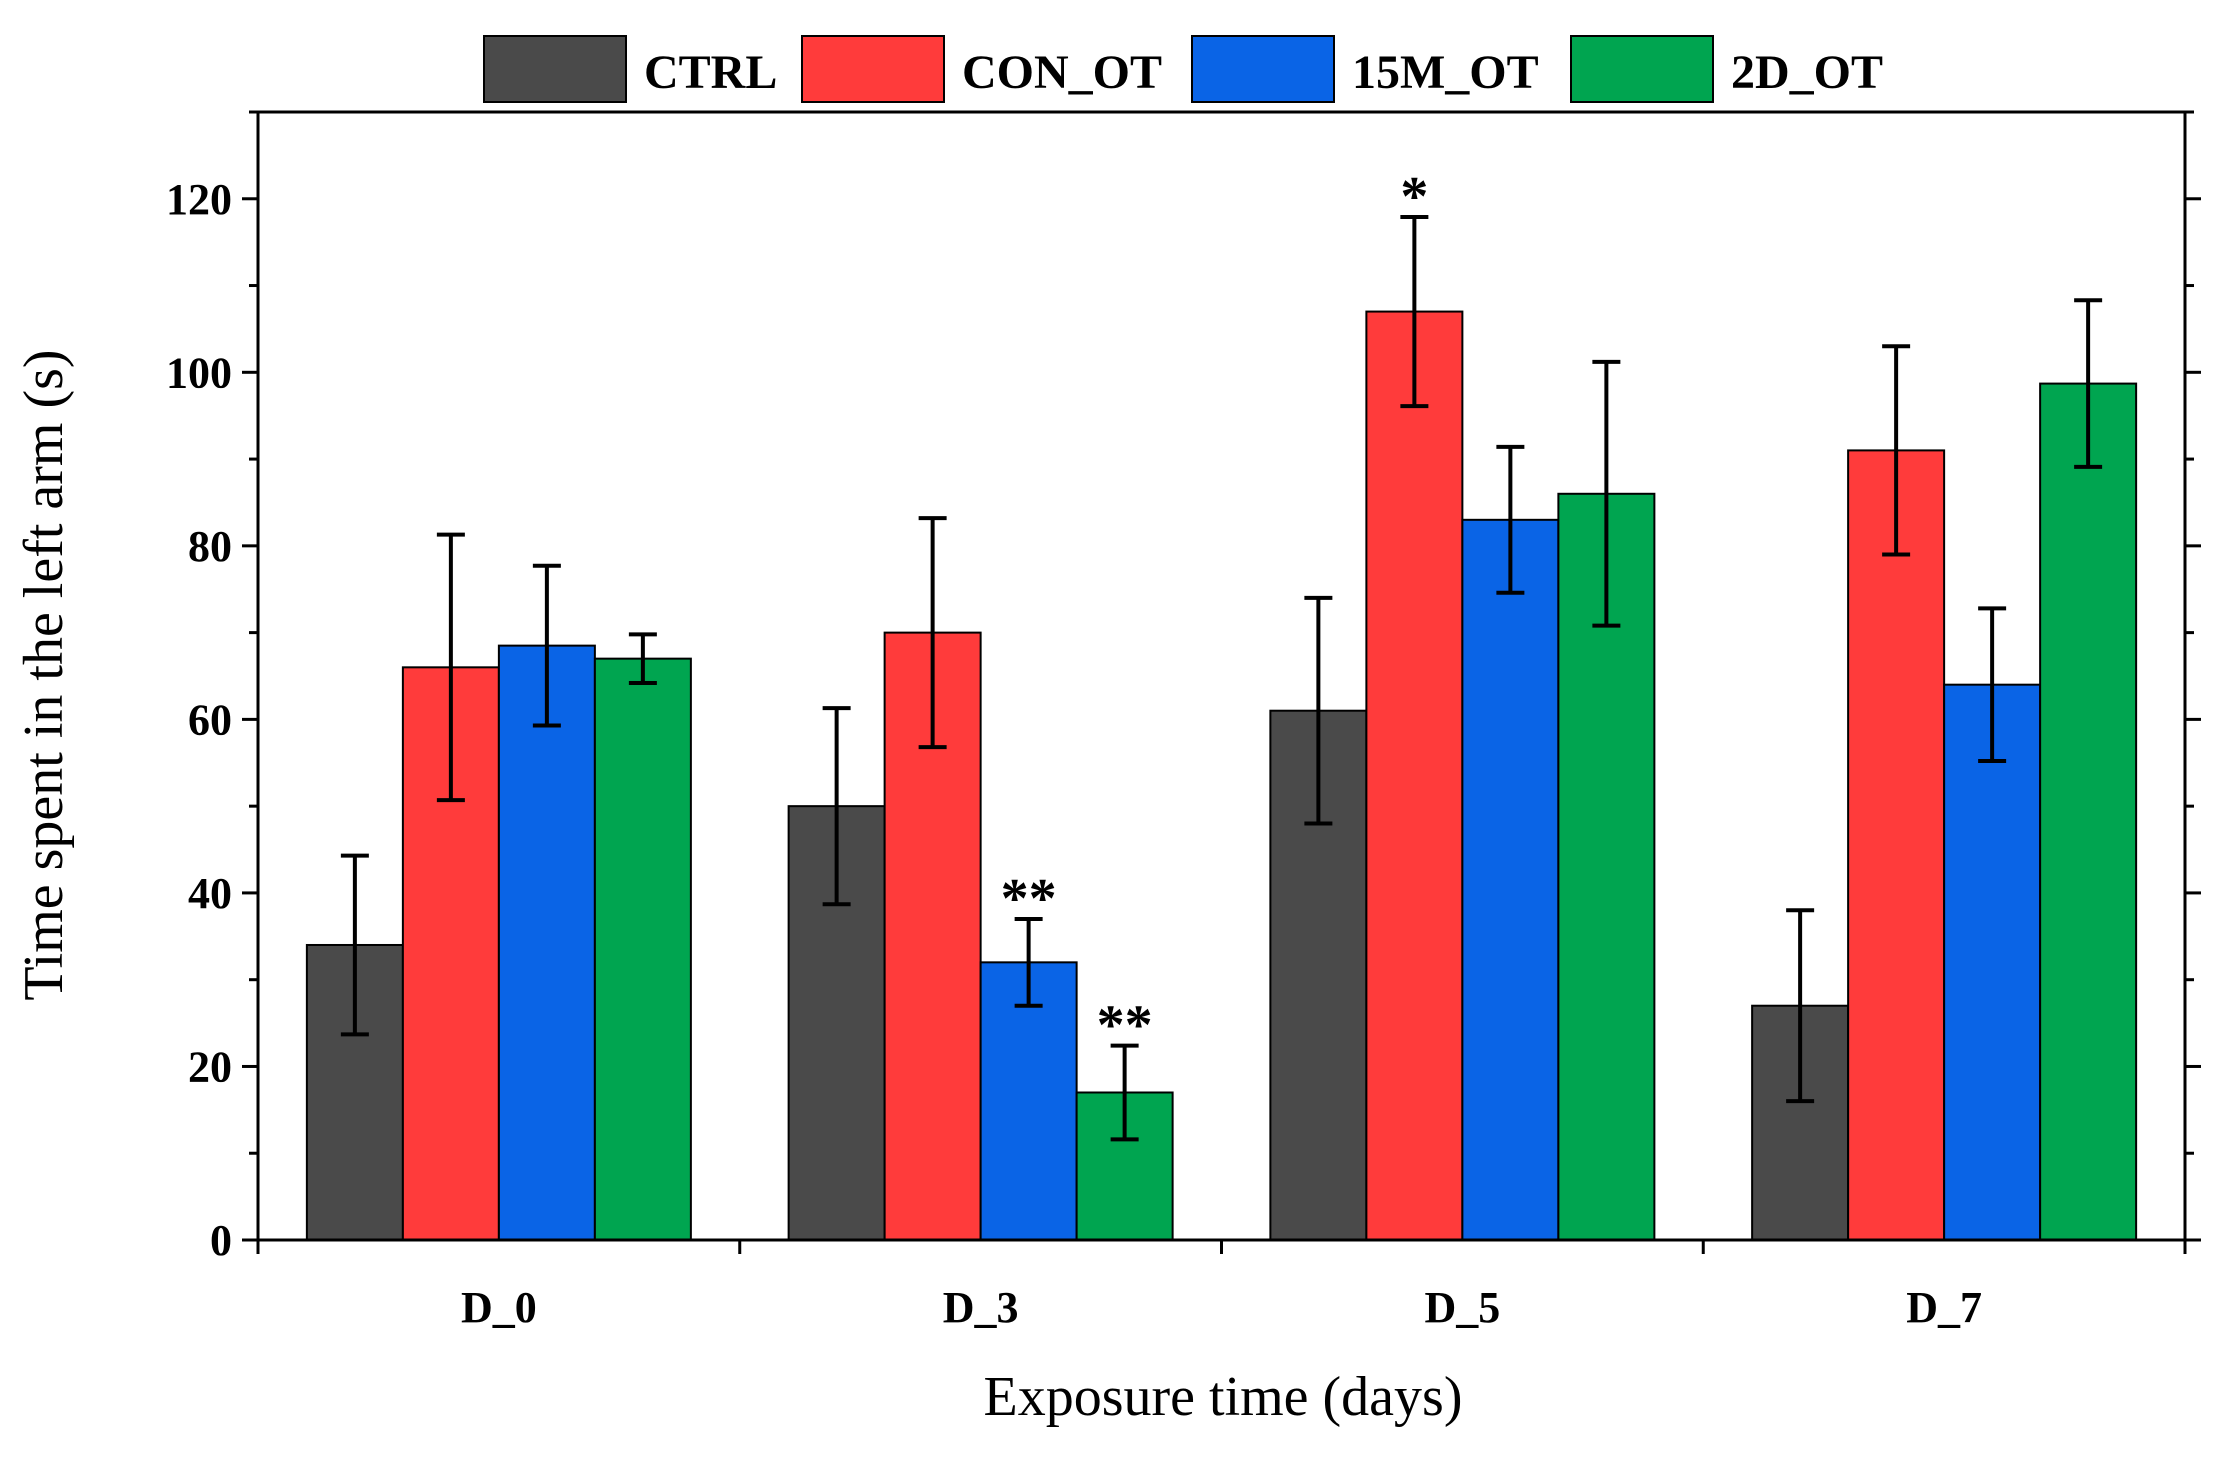 Image resolution: width=2214 pixels, height=1457 pixels. What do you see at coordinates (44, 674) in the screenshot?
I see `y-axis-title: Time spent in the left arm (s)` at bounding box center [44, 674].